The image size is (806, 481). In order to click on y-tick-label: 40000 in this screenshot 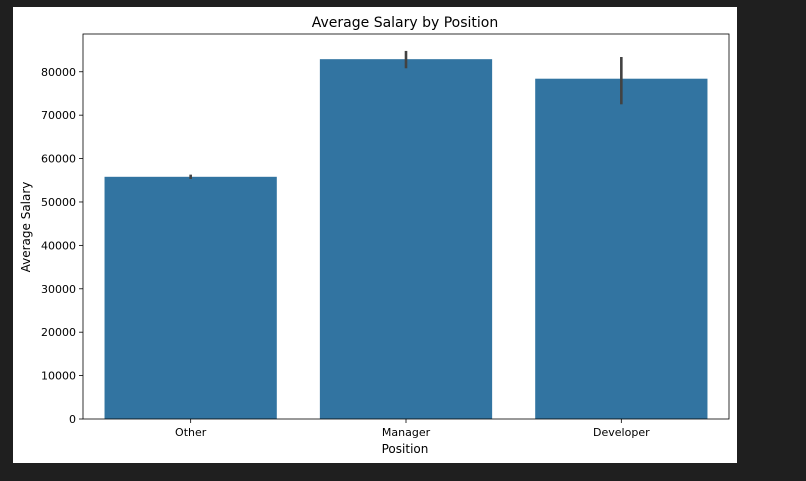, I will do `click(58, 245)`.